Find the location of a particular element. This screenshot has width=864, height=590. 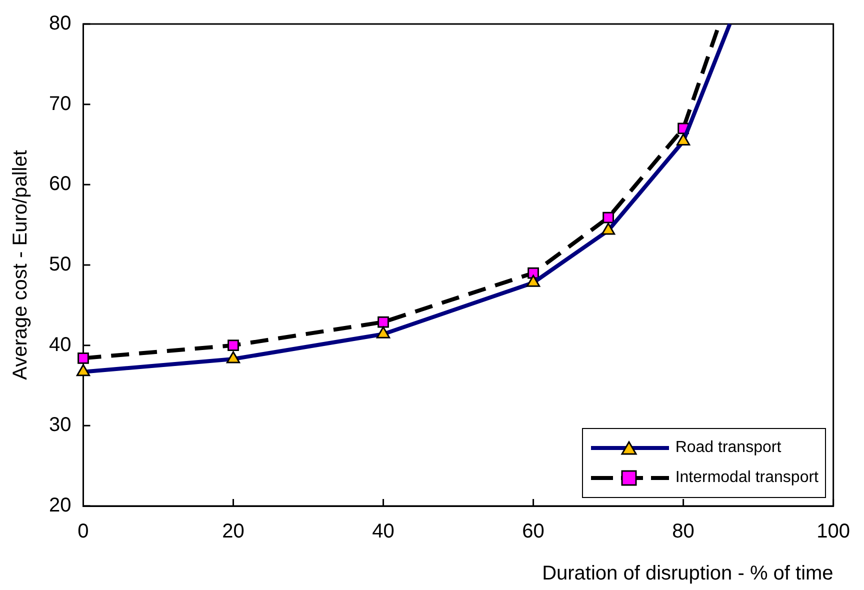

x-tick-label: 40 is located at coordinates (383, 531).